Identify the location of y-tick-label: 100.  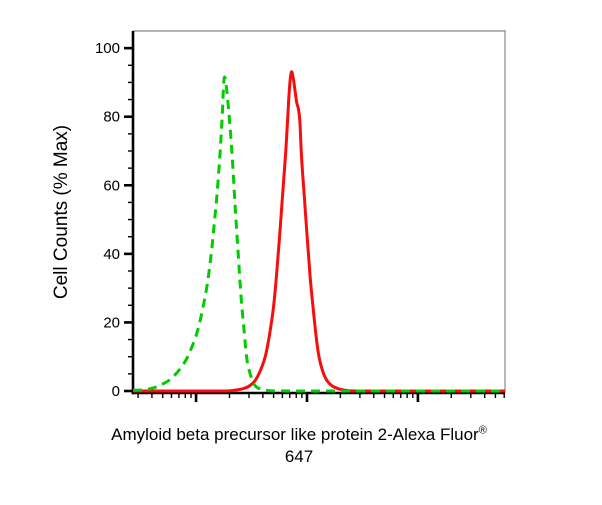
(107, 48).